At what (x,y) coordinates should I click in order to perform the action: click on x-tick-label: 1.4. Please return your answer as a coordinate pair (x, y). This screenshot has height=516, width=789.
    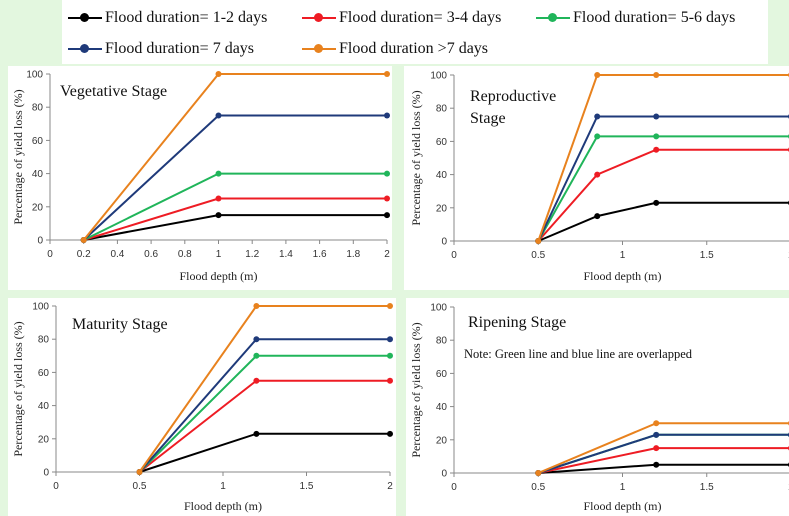
    Looking at the image, I should click on (286, 254).